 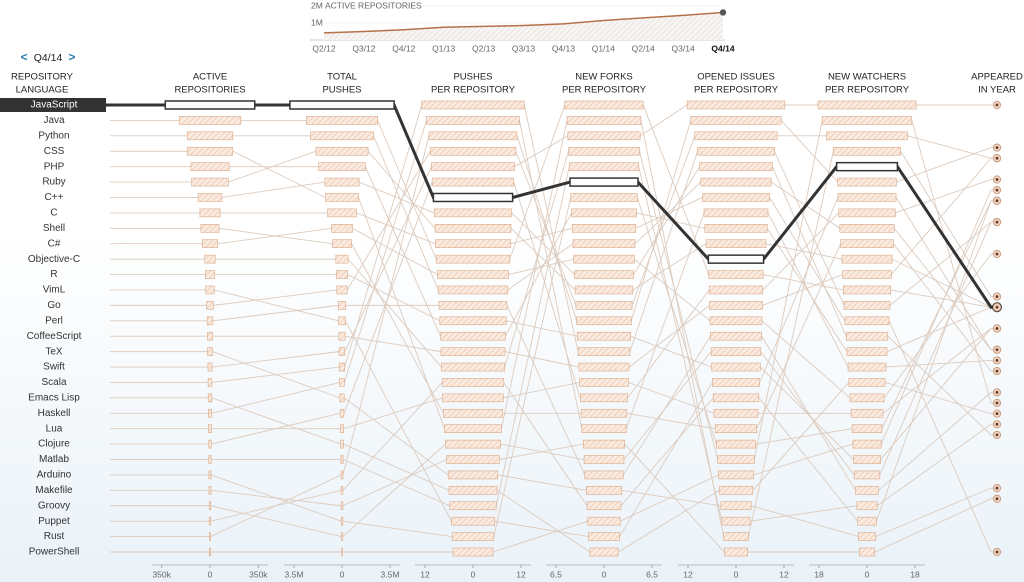 What do you see at coordinates (294, 574) in the screenshot?
I see `x-tick-label: 3.5M` at bounding box center [294, 574].